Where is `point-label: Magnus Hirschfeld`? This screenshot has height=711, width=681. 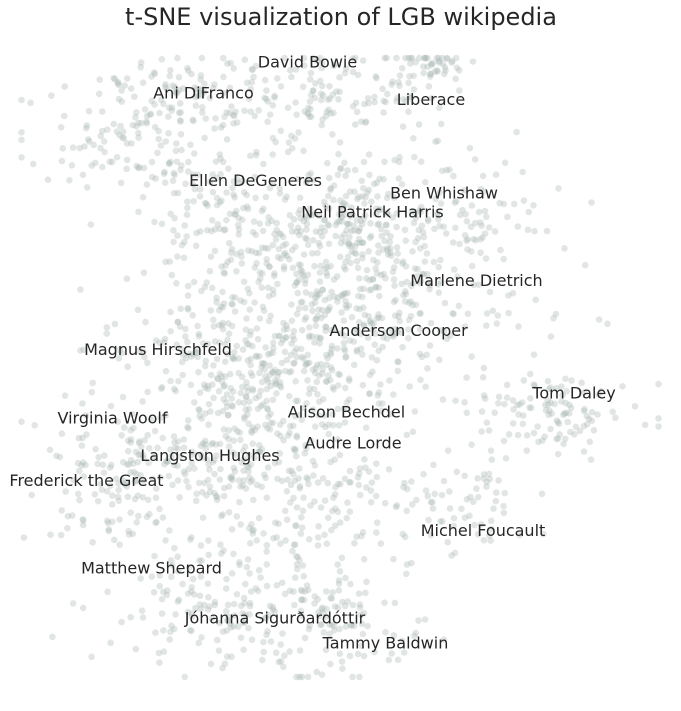
point-label: Magnus Hirschfeld is located at coordinates (158, 349).